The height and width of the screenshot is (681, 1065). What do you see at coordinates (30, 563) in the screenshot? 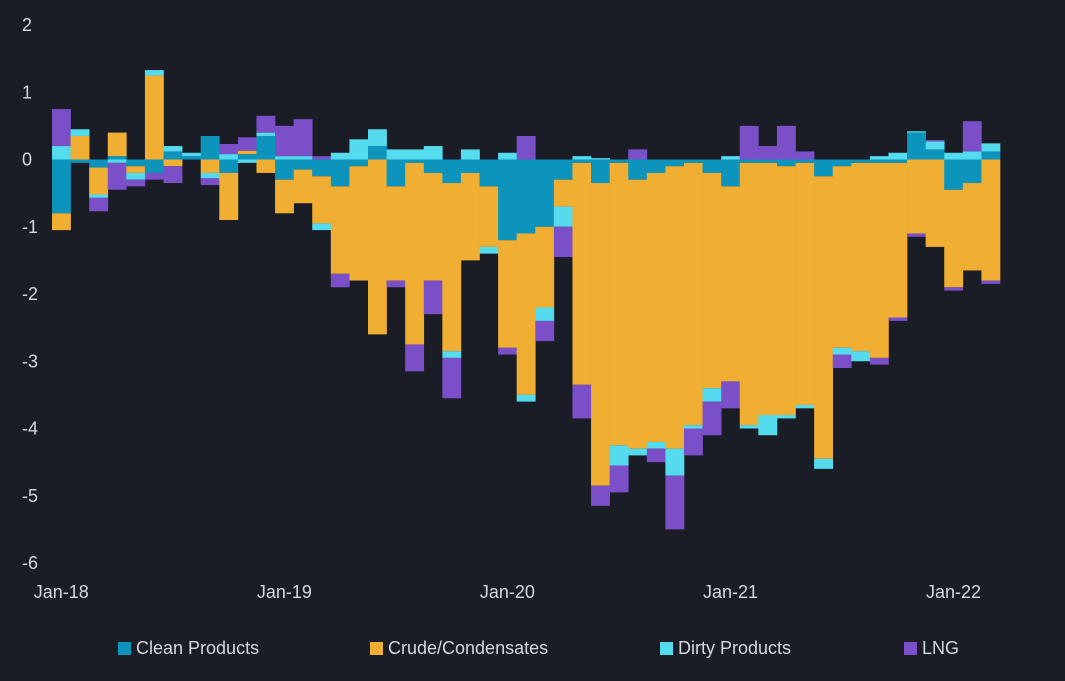
I see `y-tick-label: -6` at bounding box center [30, 563].